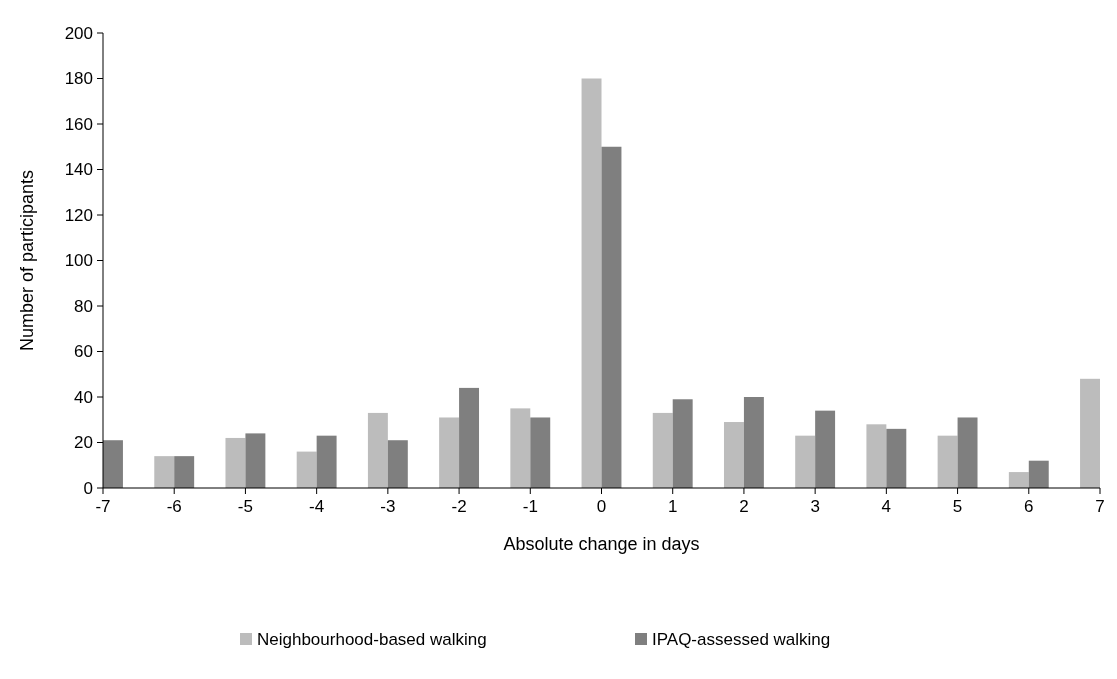  What do you see at coordinates (245, 506) in the screenshot?
I see `x-tick-label: -5` at bounding box center [245, 506].